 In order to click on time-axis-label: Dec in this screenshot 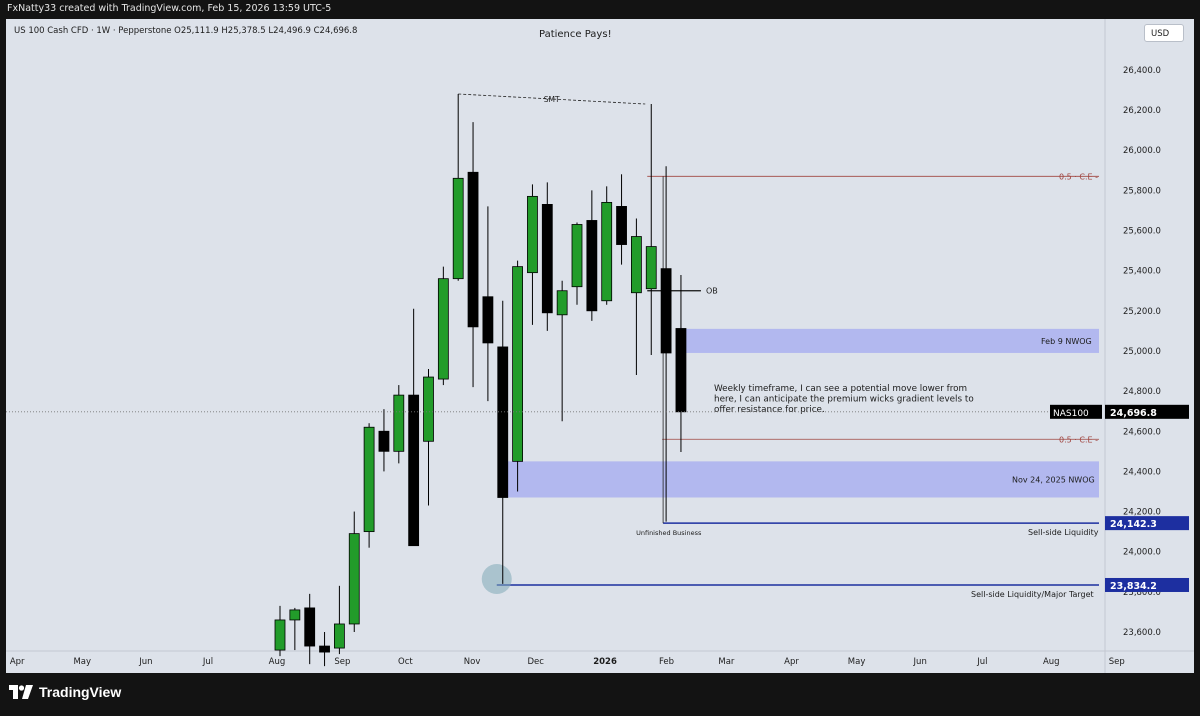, I will do `click(535, 662)`.